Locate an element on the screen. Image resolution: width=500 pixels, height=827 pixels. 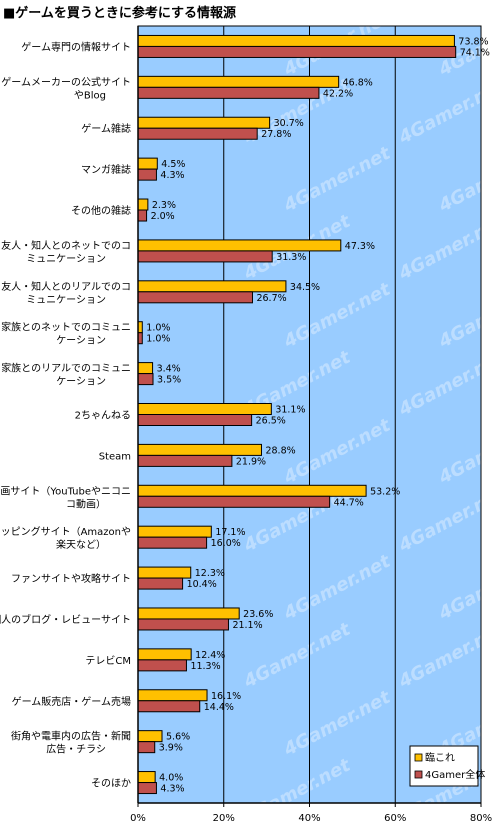
legend-box is located at coordinates (444, 766).